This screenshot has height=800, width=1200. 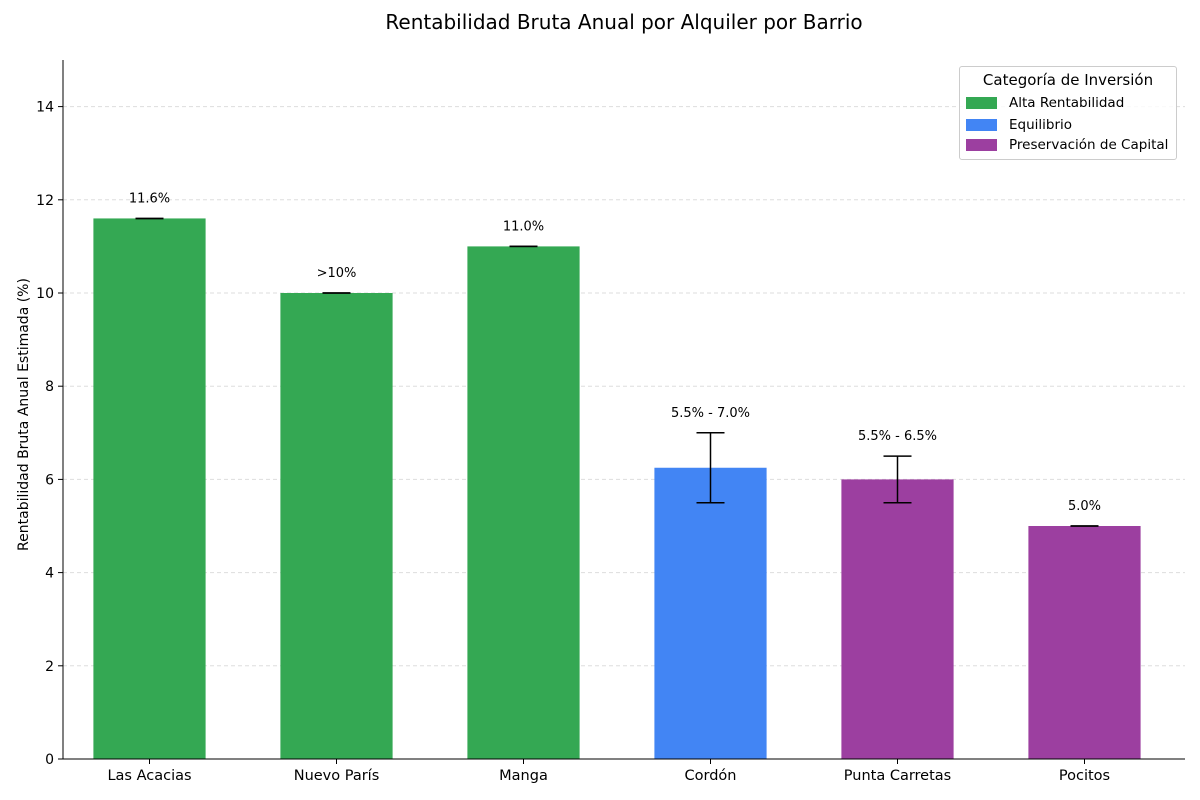 I want to click on y-tick-label: 12, so click(x=45, y=201).